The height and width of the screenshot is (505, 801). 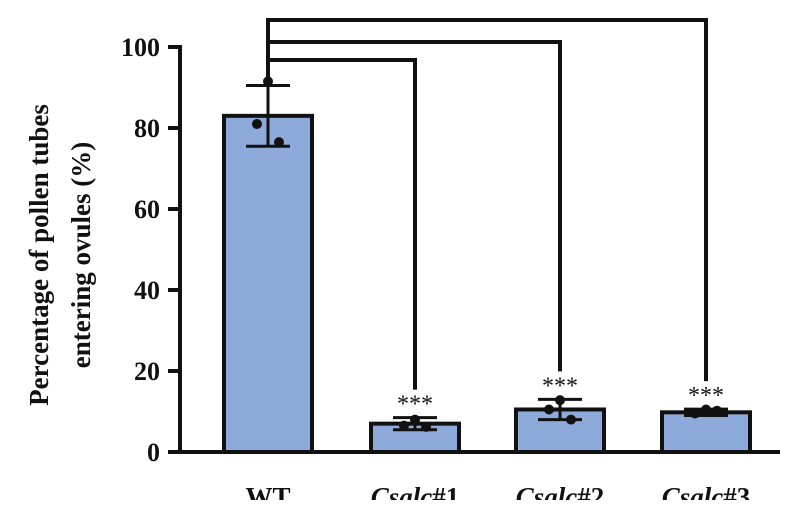 What do you see at coordinates (736, 491) in the screenshot?
I see `category-label-number: #3` at bounding box center [736, 491].